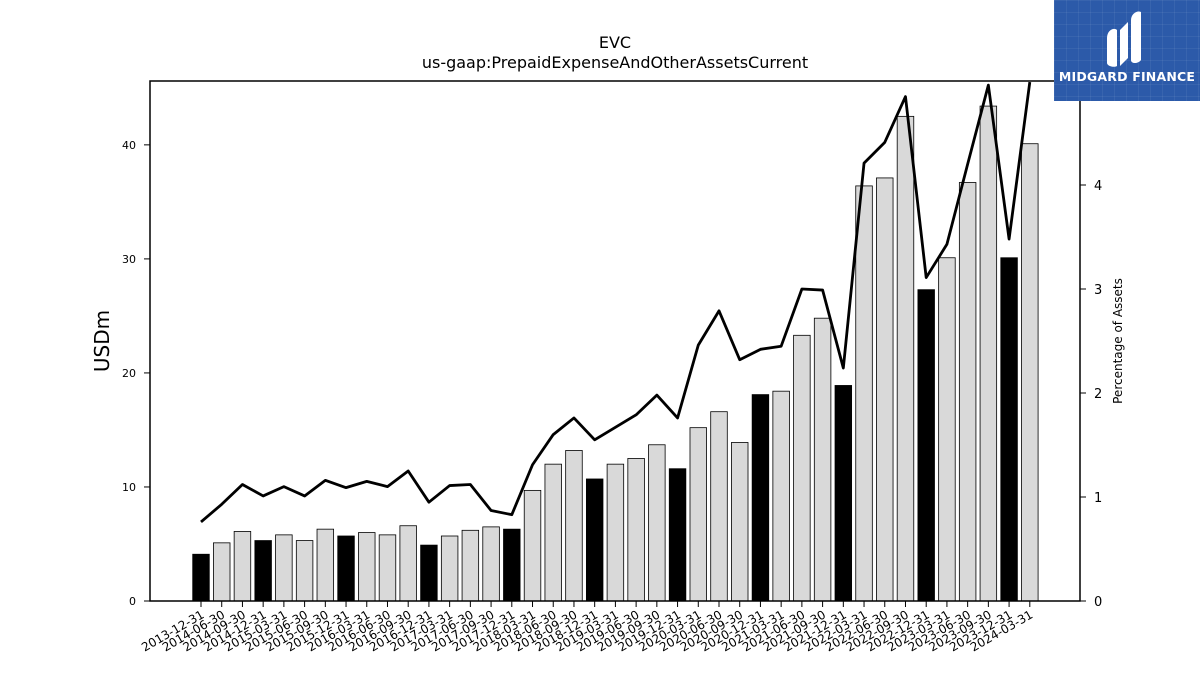 This screenshot has width=1200, height=675. Describe the element at coordinates (1124, 39) in the screenshot. I see `logo-mark-icon` at that location.